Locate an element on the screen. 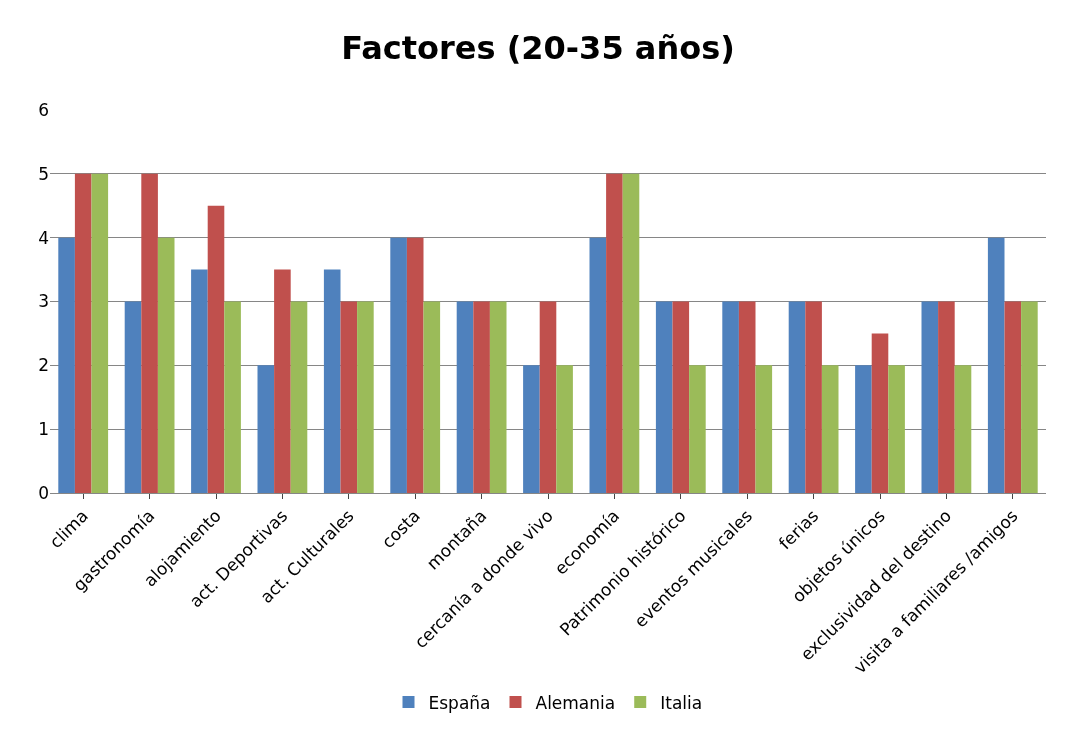  y-tick-label: 3 is located at coordinates (43, 301).